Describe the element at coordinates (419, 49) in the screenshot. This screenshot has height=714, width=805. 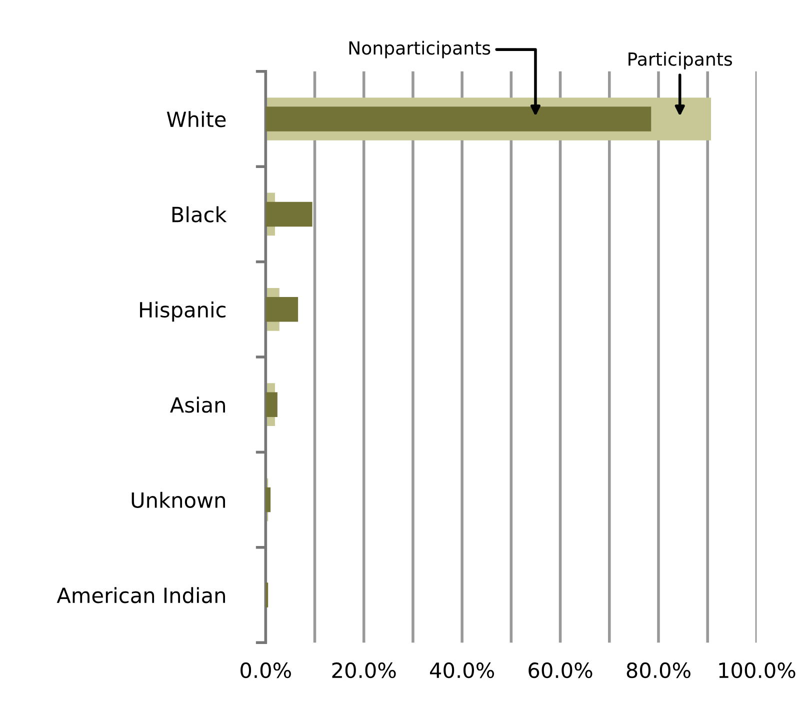
I see `text: Nonparticipants` at that location.